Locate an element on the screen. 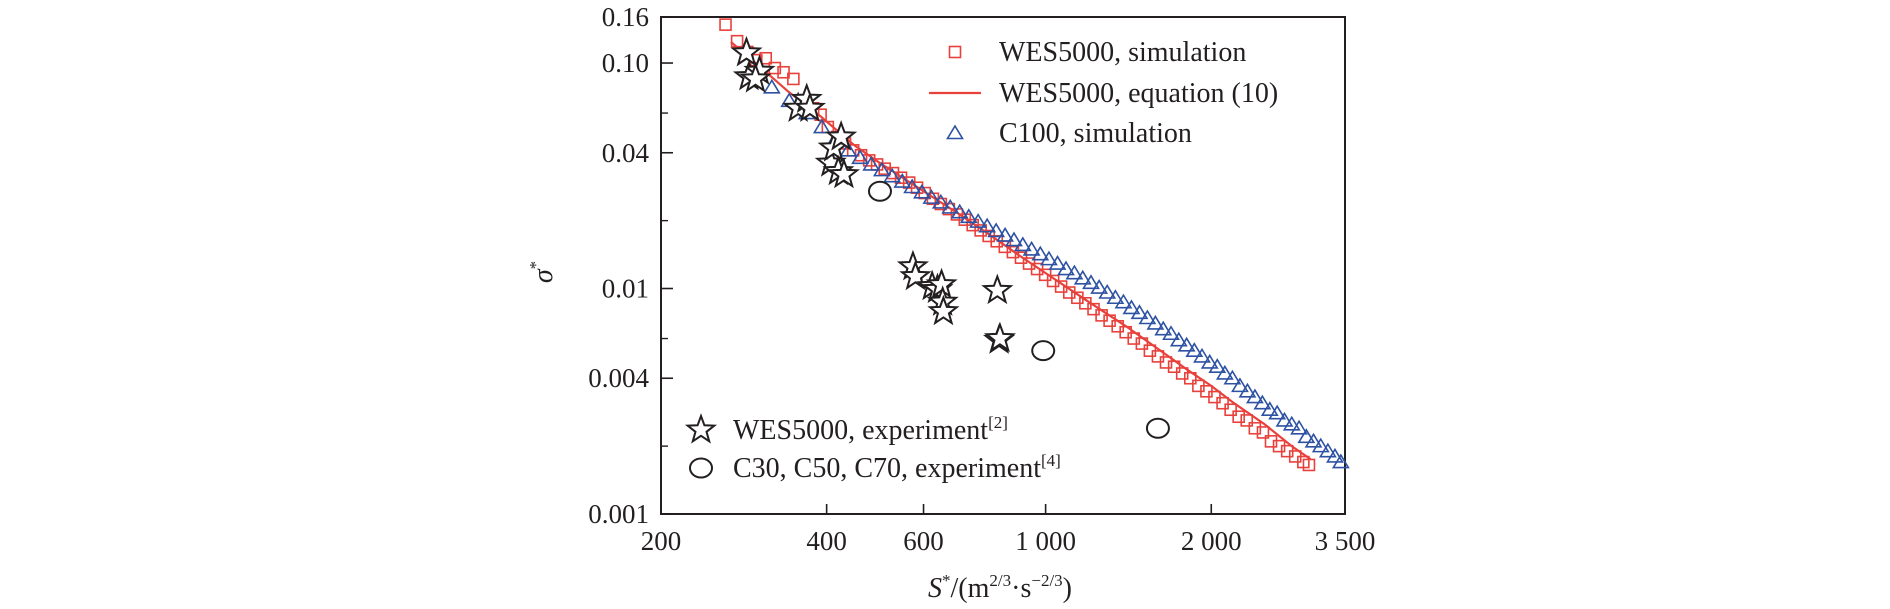  legend-label: WES5000, equation (10) is located at coordinates (1138, 93).